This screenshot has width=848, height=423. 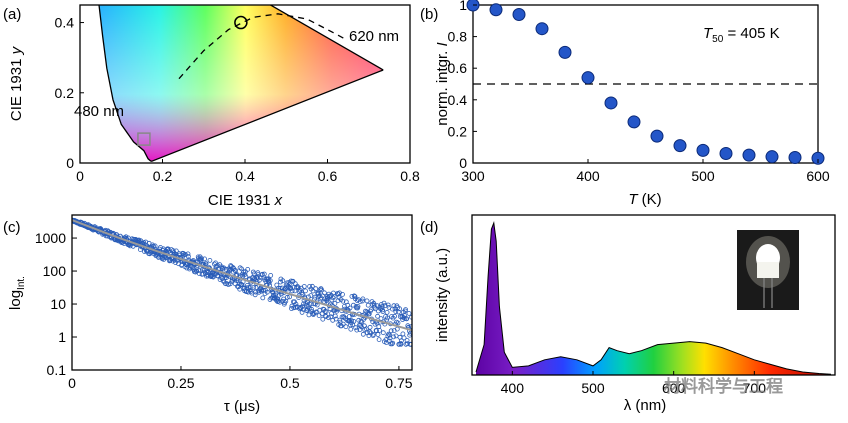 I want to click on c-ytick-label: 100, so click(x=55, y=271).